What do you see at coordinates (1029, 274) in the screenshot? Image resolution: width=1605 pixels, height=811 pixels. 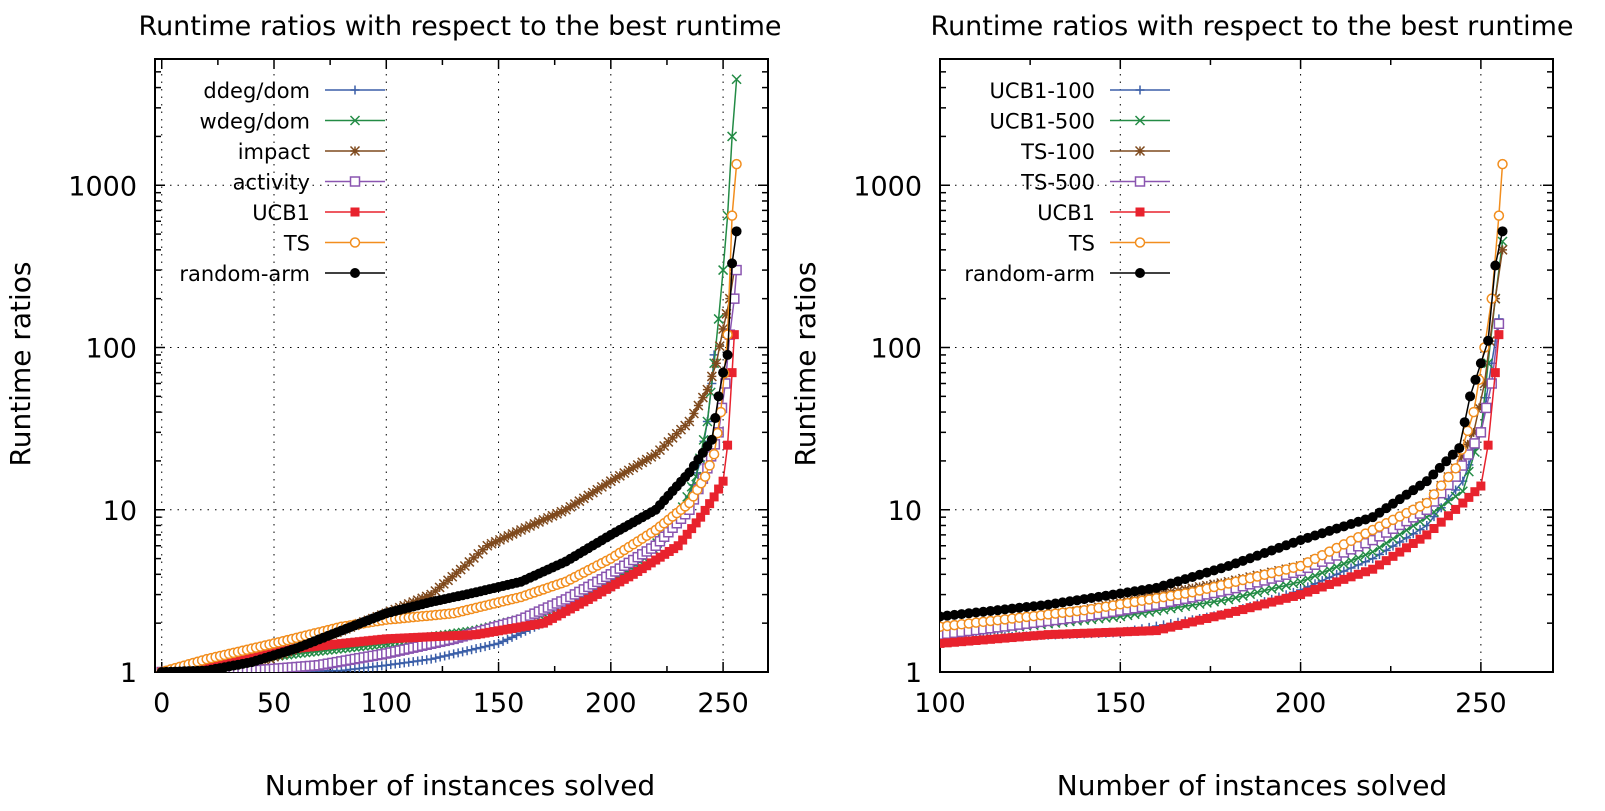 I see `legend-label: random-arm` at bounding box center [1029, 274].